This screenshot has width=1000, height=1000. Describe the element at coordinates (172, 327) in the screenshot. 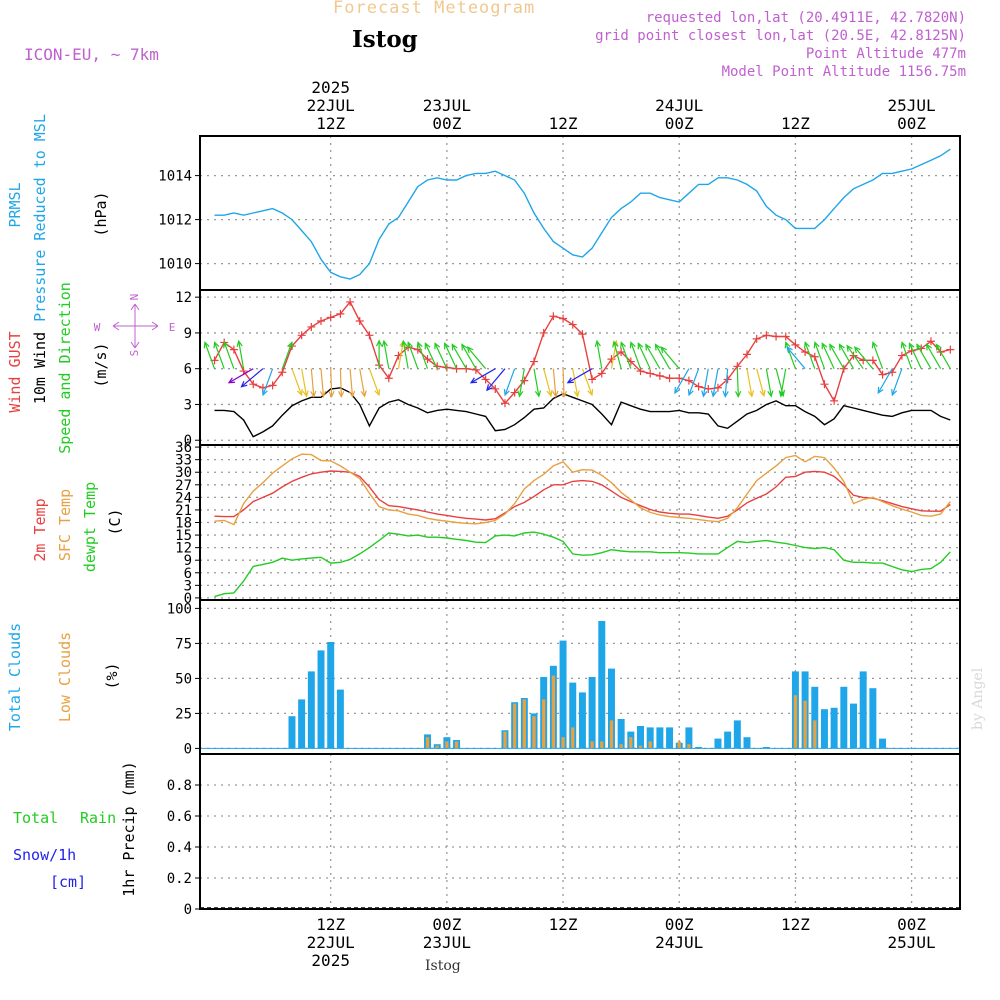

I see `compass-e: E` at that location.